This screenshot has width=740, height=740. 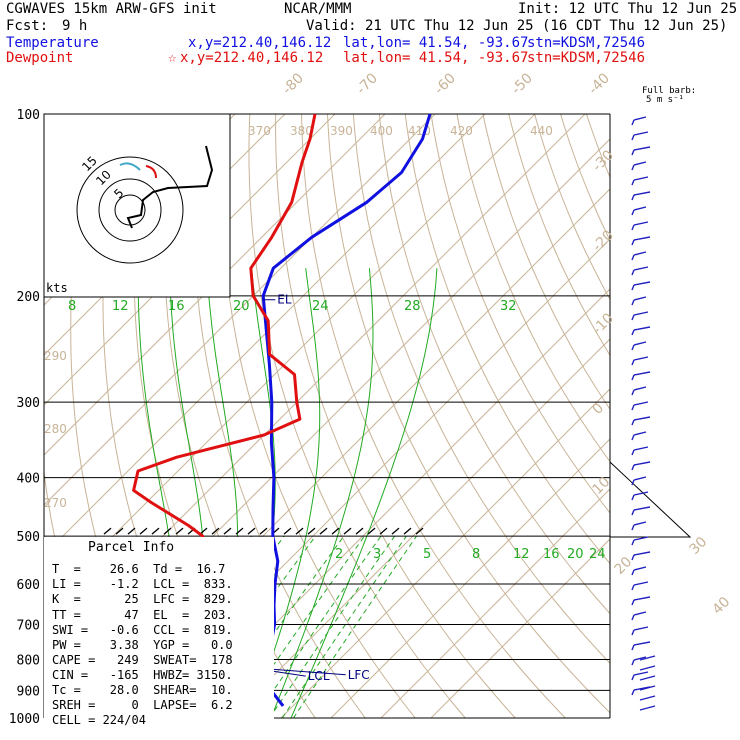 I want to click on el-marker: EL, so click(x=284, y=300).